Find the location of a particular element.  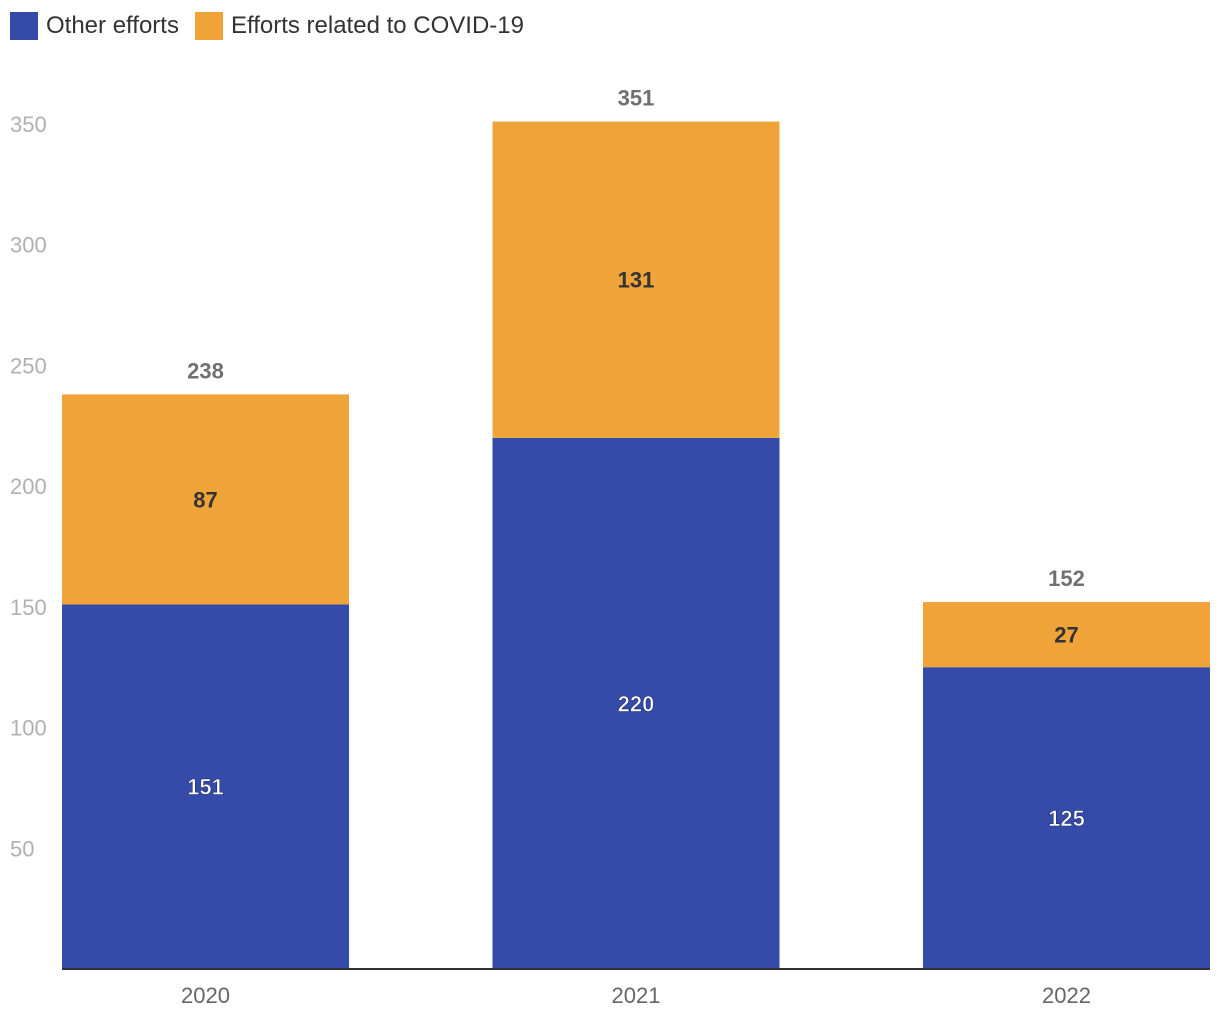

legend-label-covid-efforts: Efforts related to COVID-19 is located at coordinates (377, 25).